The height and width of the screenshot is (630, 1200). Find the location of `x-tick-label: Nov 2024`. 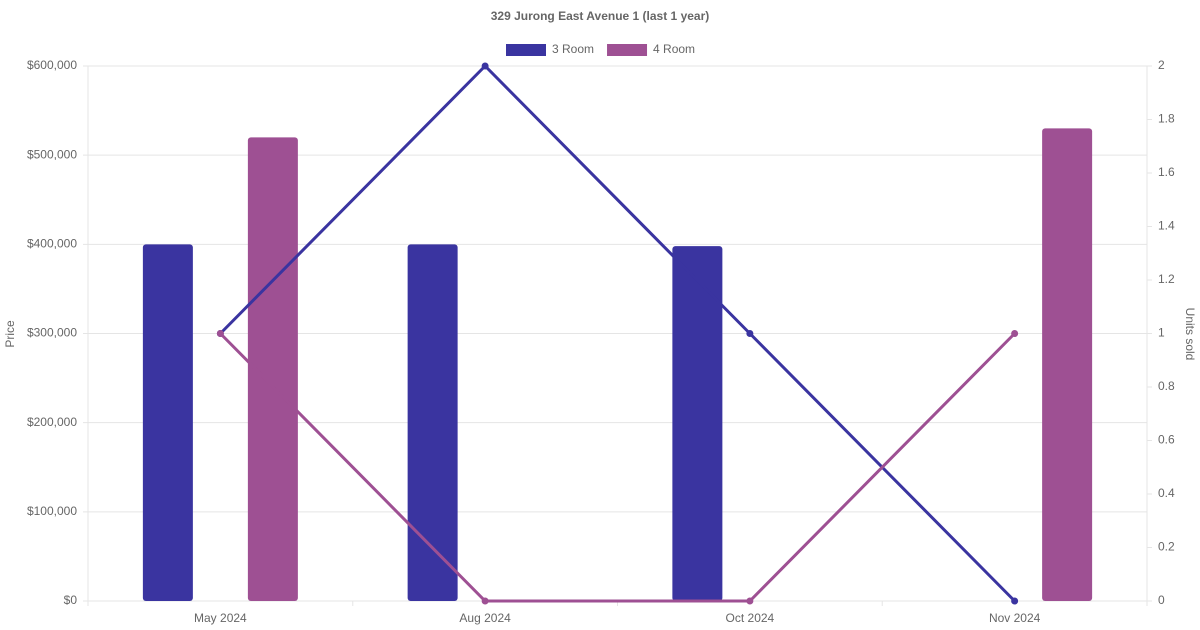

x-tick-label: Nov 2024 is located at coordinates (1015, 618).